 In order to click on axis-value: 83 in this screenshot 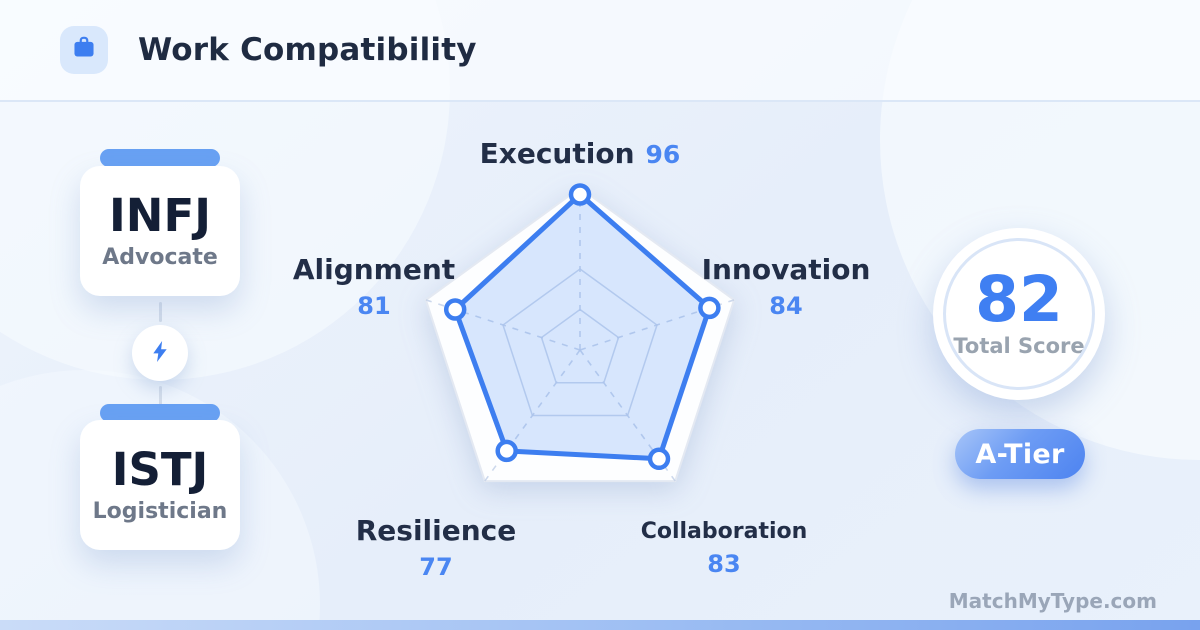, I will do `click(724, 564)`.